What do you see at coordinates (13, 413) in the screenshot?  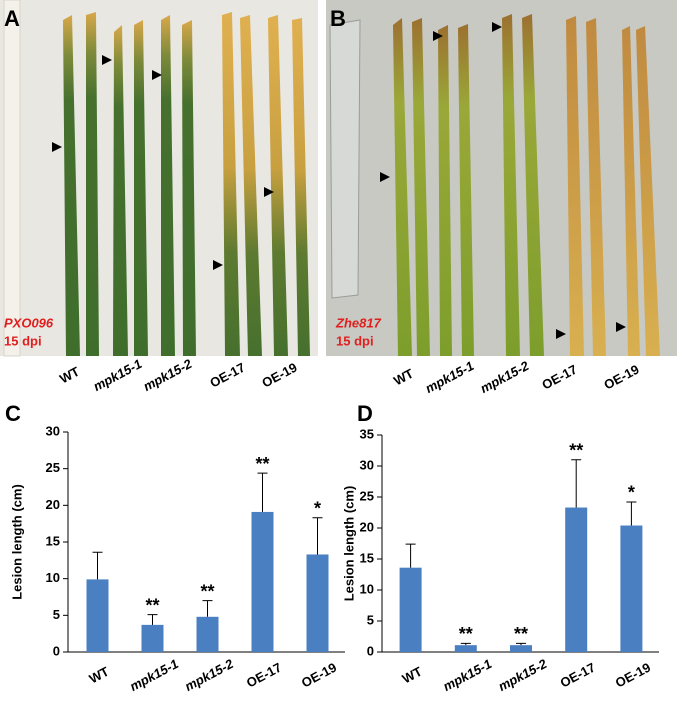 I see `panel-label: C` at bounding box center [13, 413].